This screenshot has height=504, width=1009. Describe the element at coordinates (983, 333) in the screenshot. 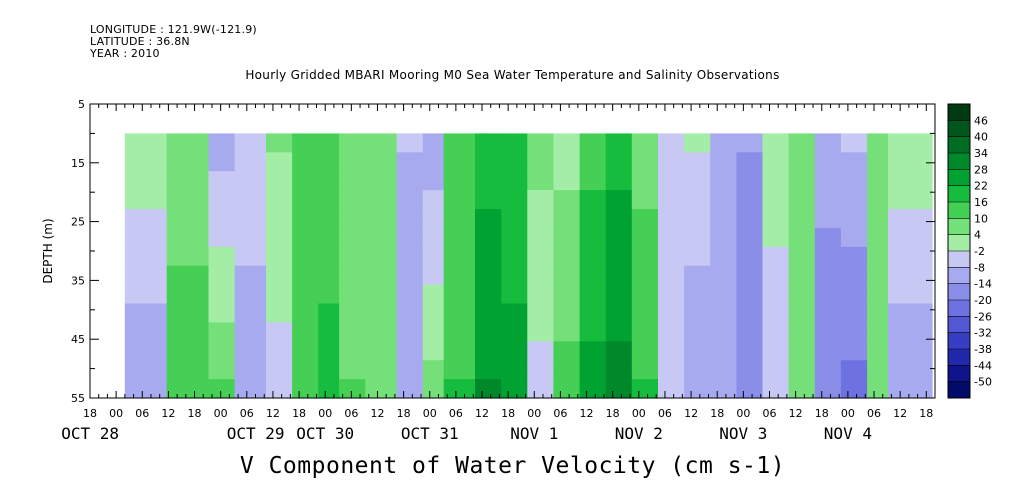

I see `colorbar-label: -32` at that location.